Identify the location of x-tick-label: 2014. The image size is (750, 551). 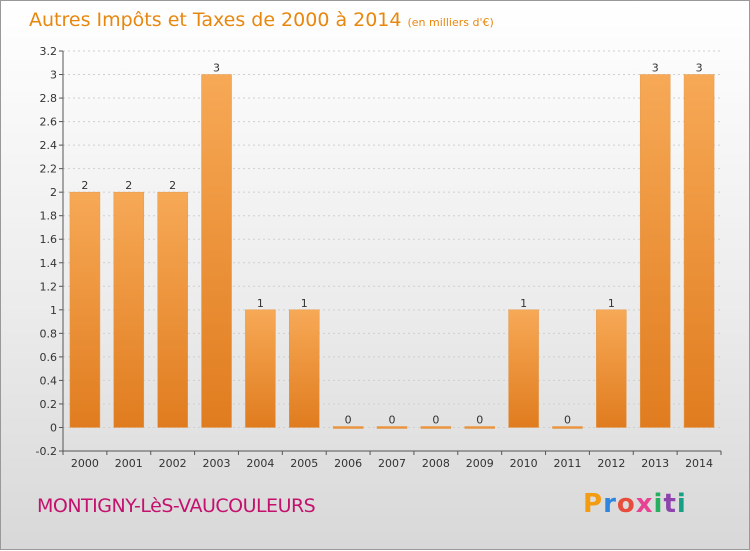
(699, 463).